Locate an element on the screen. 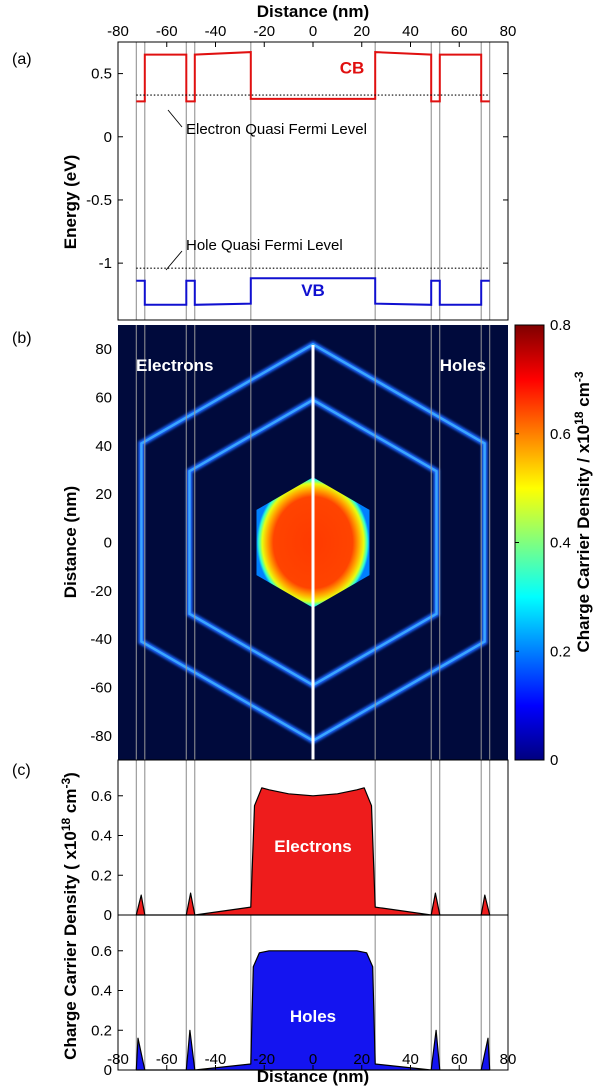 This screenshot has width=601, height=1086. panel-a-y-axis-title: Energy (eV) is located at coordinates (70, 202).